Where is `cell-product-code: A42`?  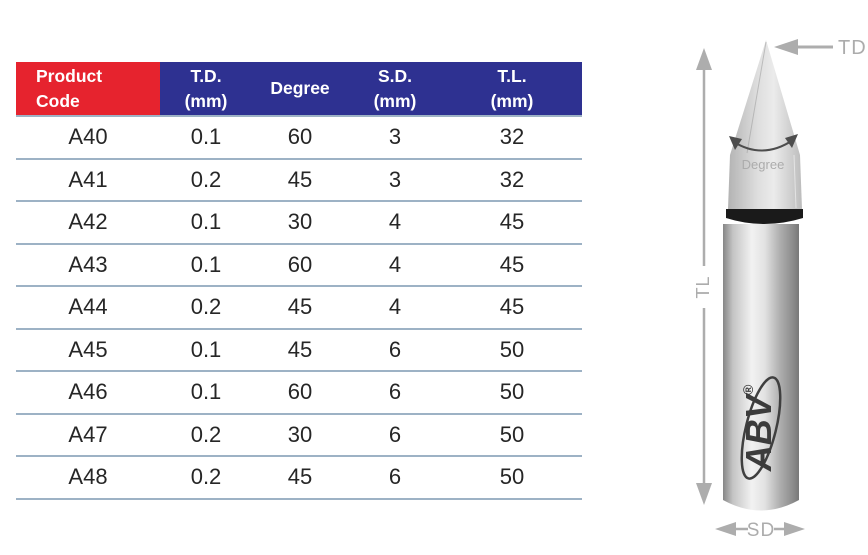
cell-product-code: A42 is located at coordinates (88, 222).